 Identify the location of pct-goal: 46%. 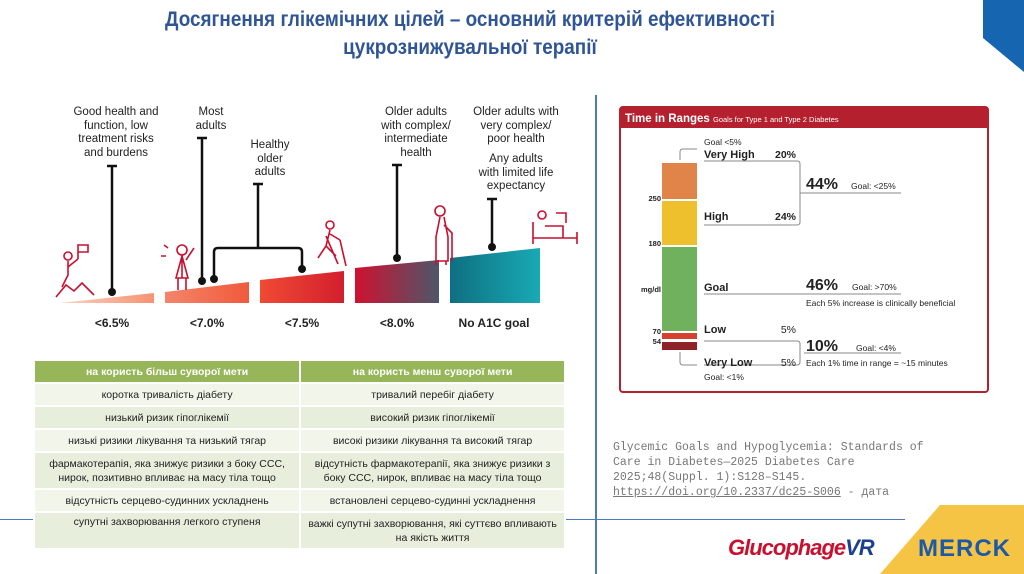
(822, 285).